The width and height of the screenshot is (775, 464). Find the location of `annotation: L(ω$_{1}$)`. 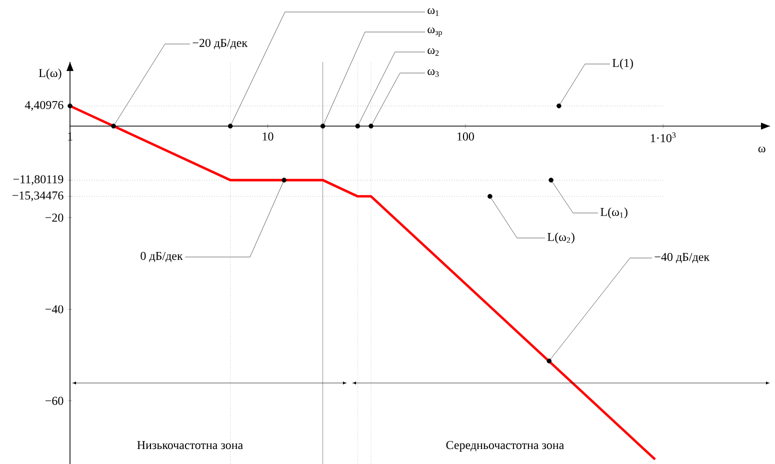

annotation: L(ω$_{1}$) is located at coordinates (614, 213).